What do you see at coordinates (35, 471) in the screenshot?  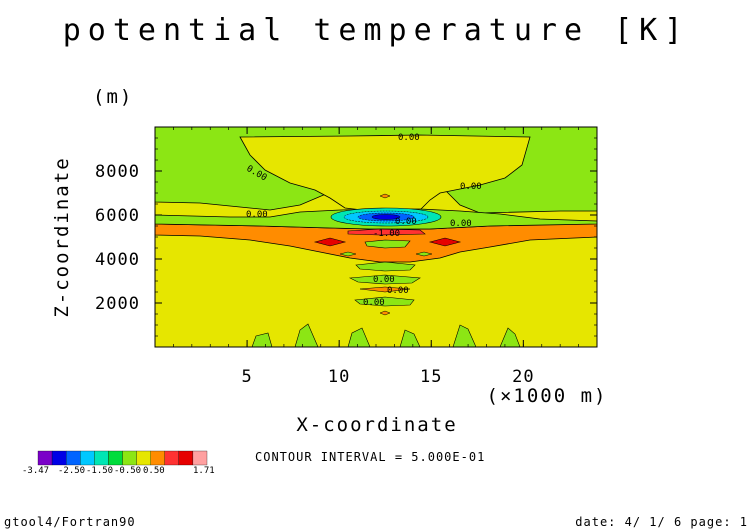 I see `colorbar-tick-label: -3.47` at bounding box center [35, 471].